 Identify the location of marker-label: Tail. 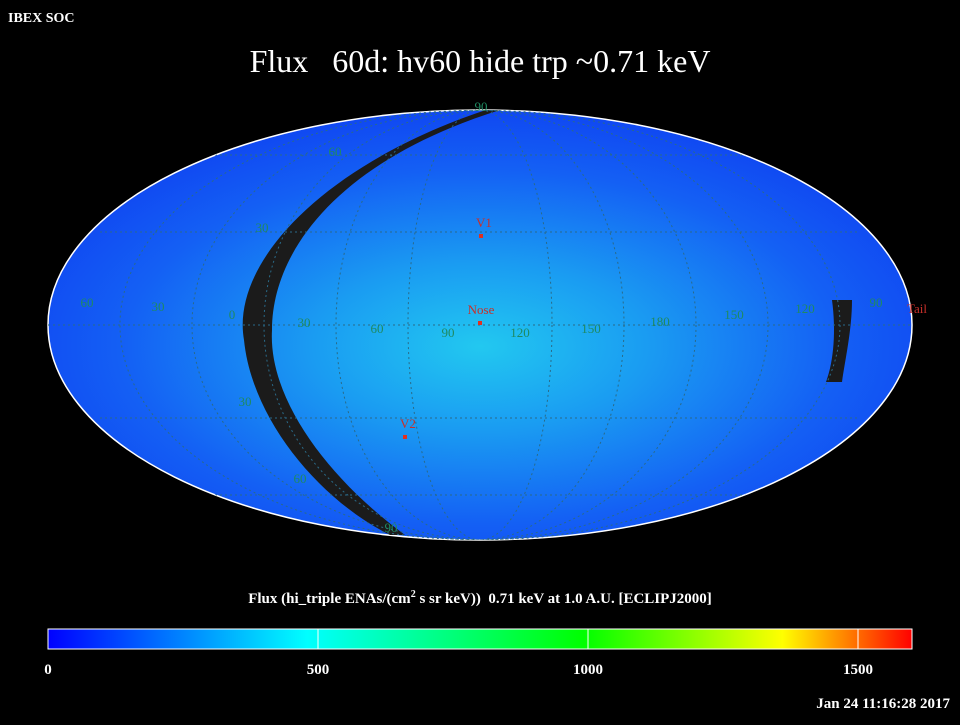
(917, 308).